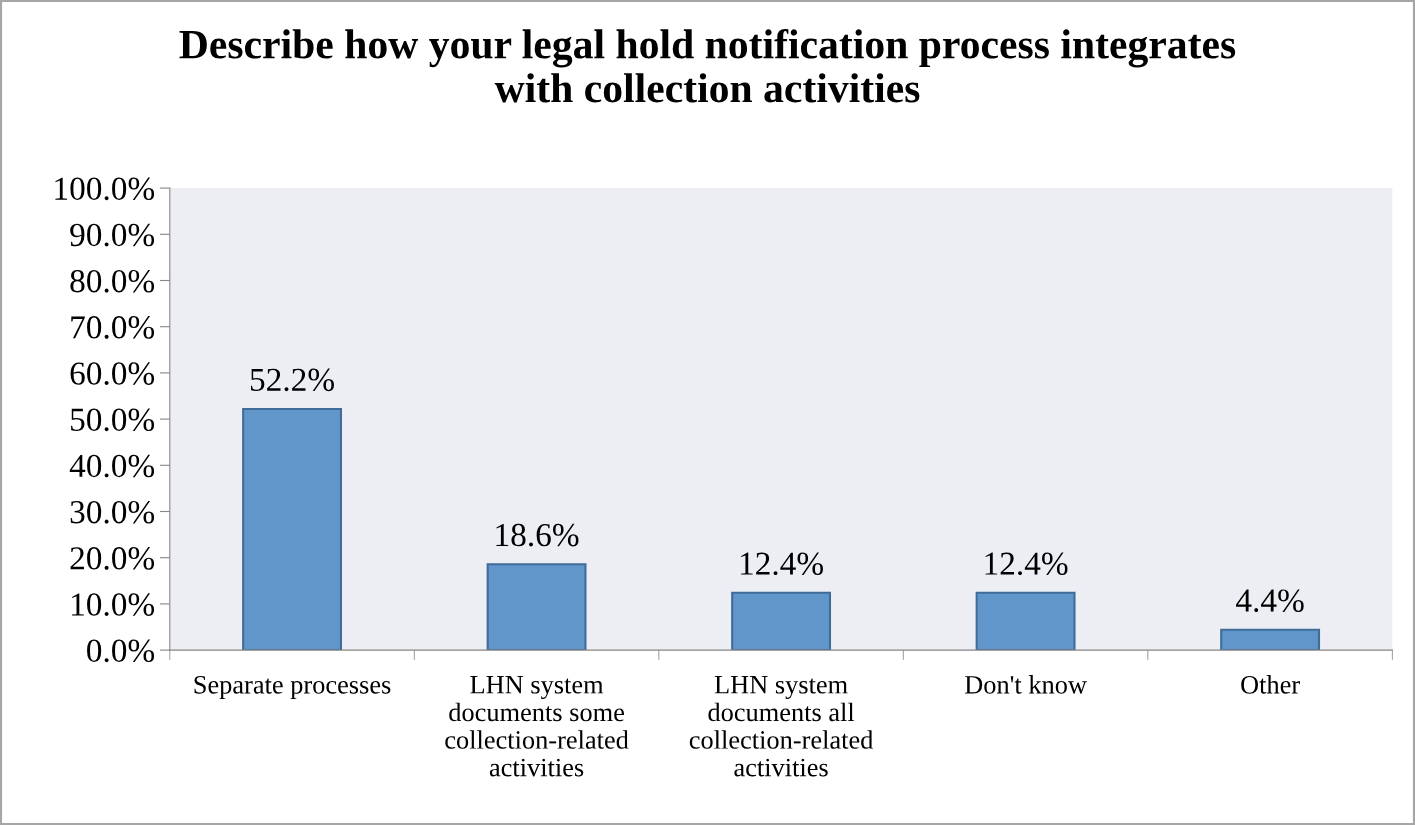 This screenshot has height=825, width=1415. Describe the element at coordinates (112, 466) in the screenshot. I see `y-tick-label: 40.0%` at that location.